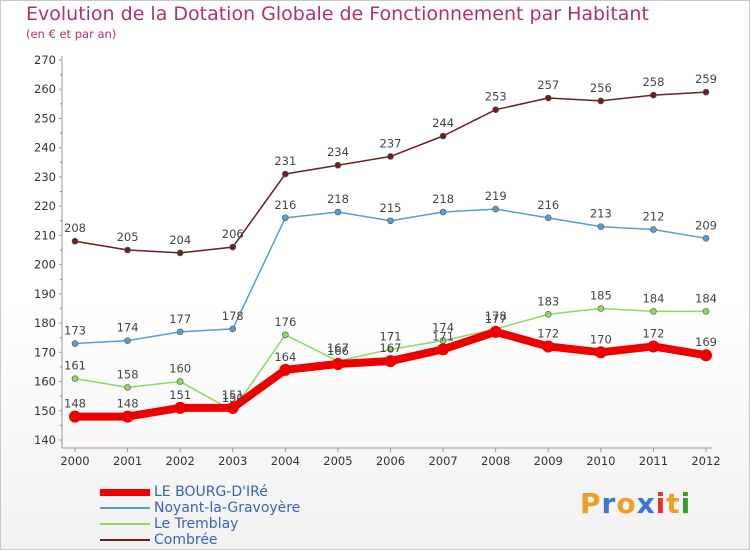 This screenshot has height=550, width=750. What do you see at coordinates (128, 237) in the screenshot?
I see `data-label-combr-e: 205` at bounding box center [128, 237].